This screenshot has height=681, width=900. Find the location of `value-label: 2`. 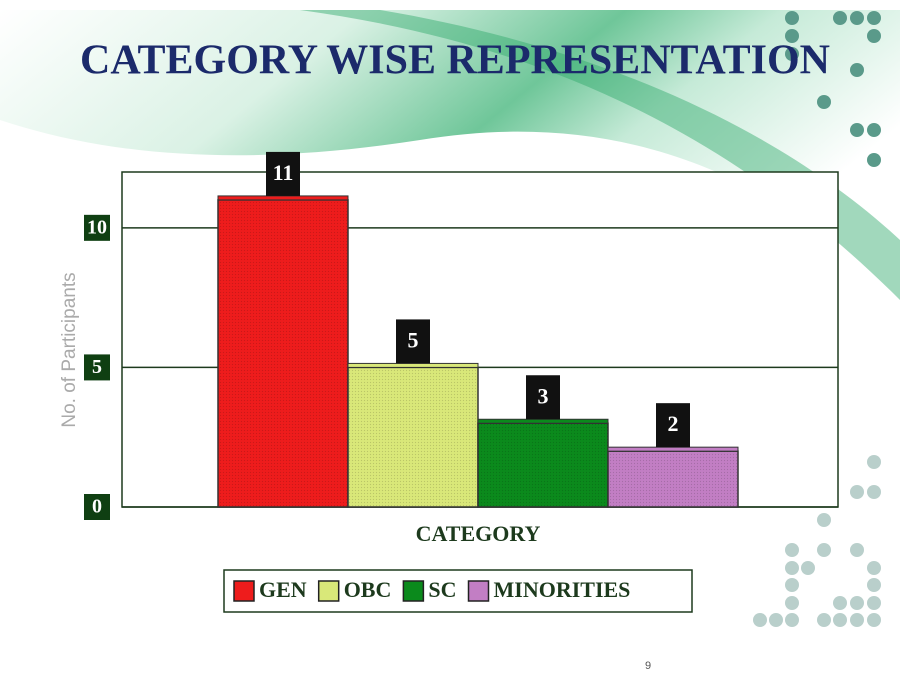

value-label: 2 is located at coordinates (673, 423).